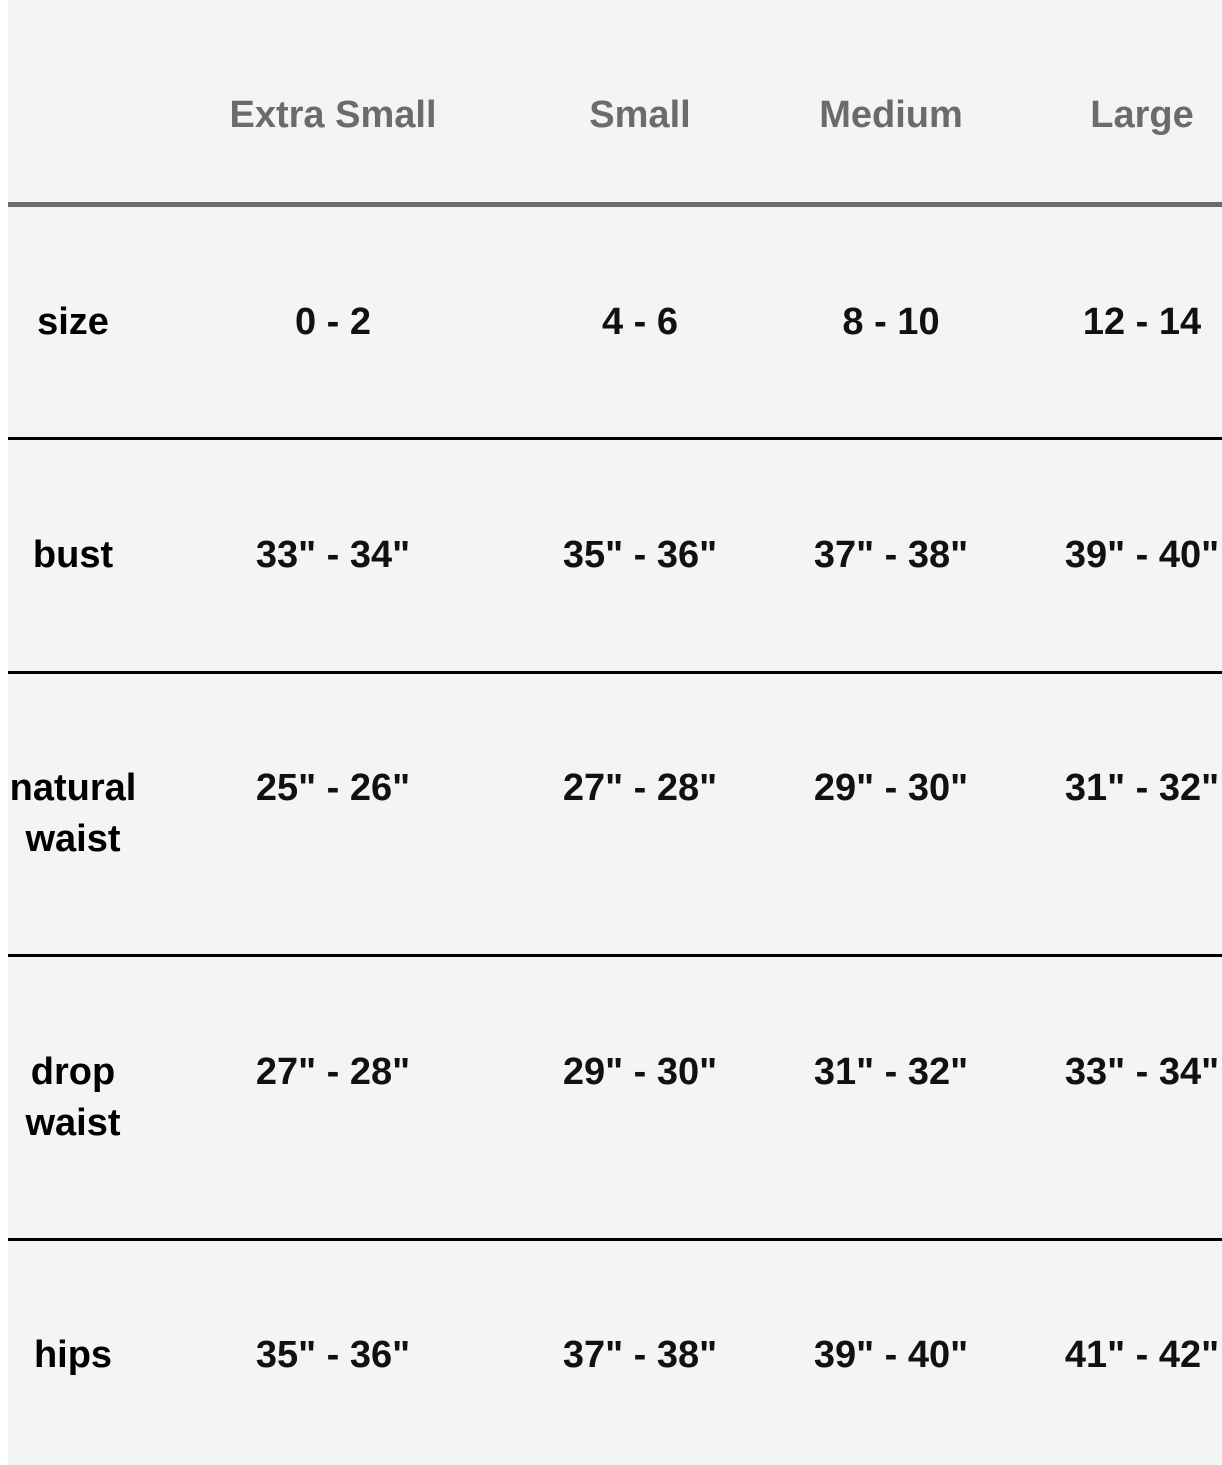 The width and height of the screenshot is (1222, 1465). What do you see at coordinates (640, 322) in the screenshot?
I see `table-cell: 4 - 6` at bounding box center [640, 322].